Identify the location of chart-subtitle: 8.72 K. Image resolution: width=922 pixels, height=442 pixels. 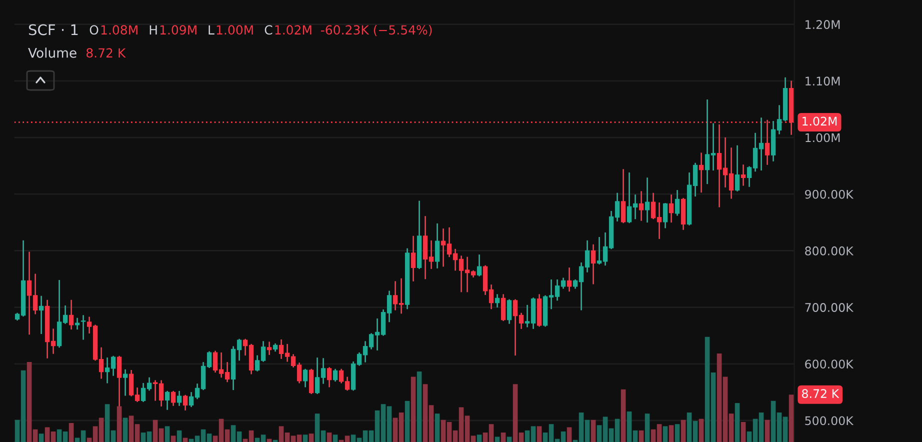
(106, 53).